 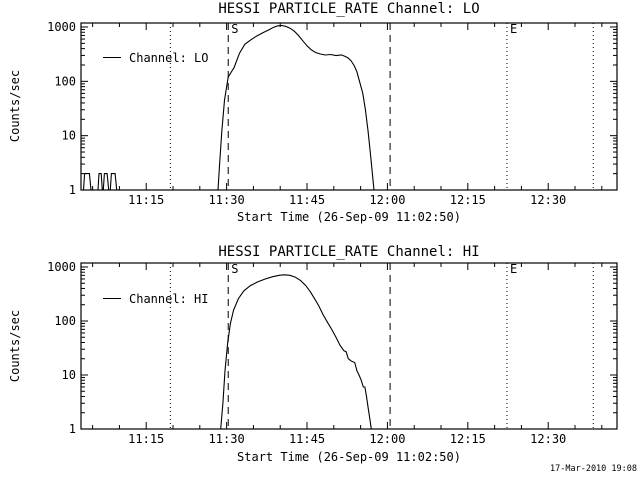 I want to click on y-axis-label-hi: Counts/sec, so click(x=15, y=346).